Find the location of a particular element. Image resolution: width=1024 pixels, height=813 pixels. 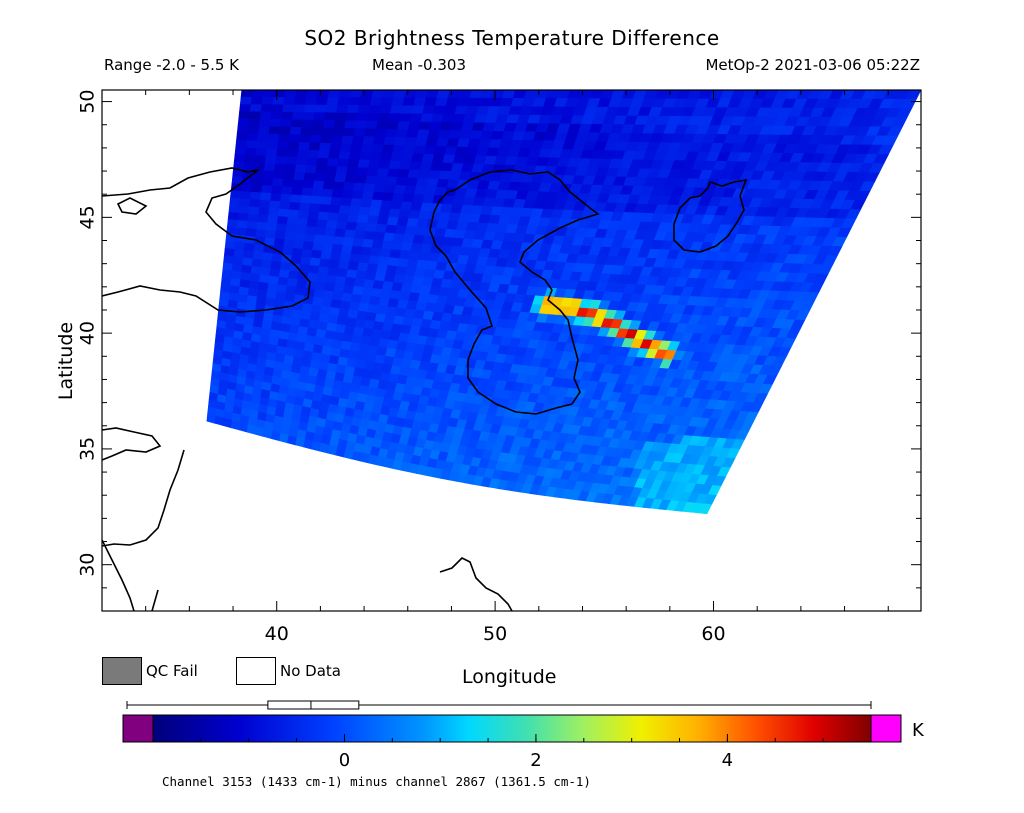

x-tick-label: 60 is located at coordinates (713, 634).